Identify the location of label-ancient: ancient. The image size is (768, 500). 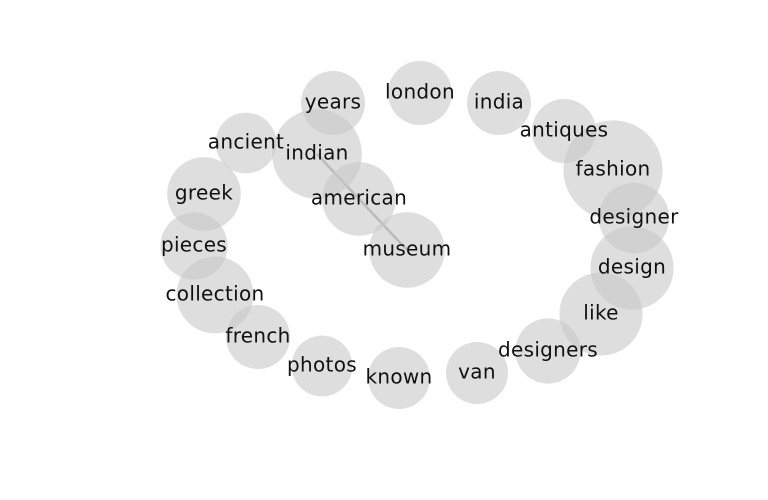
(246, 142).